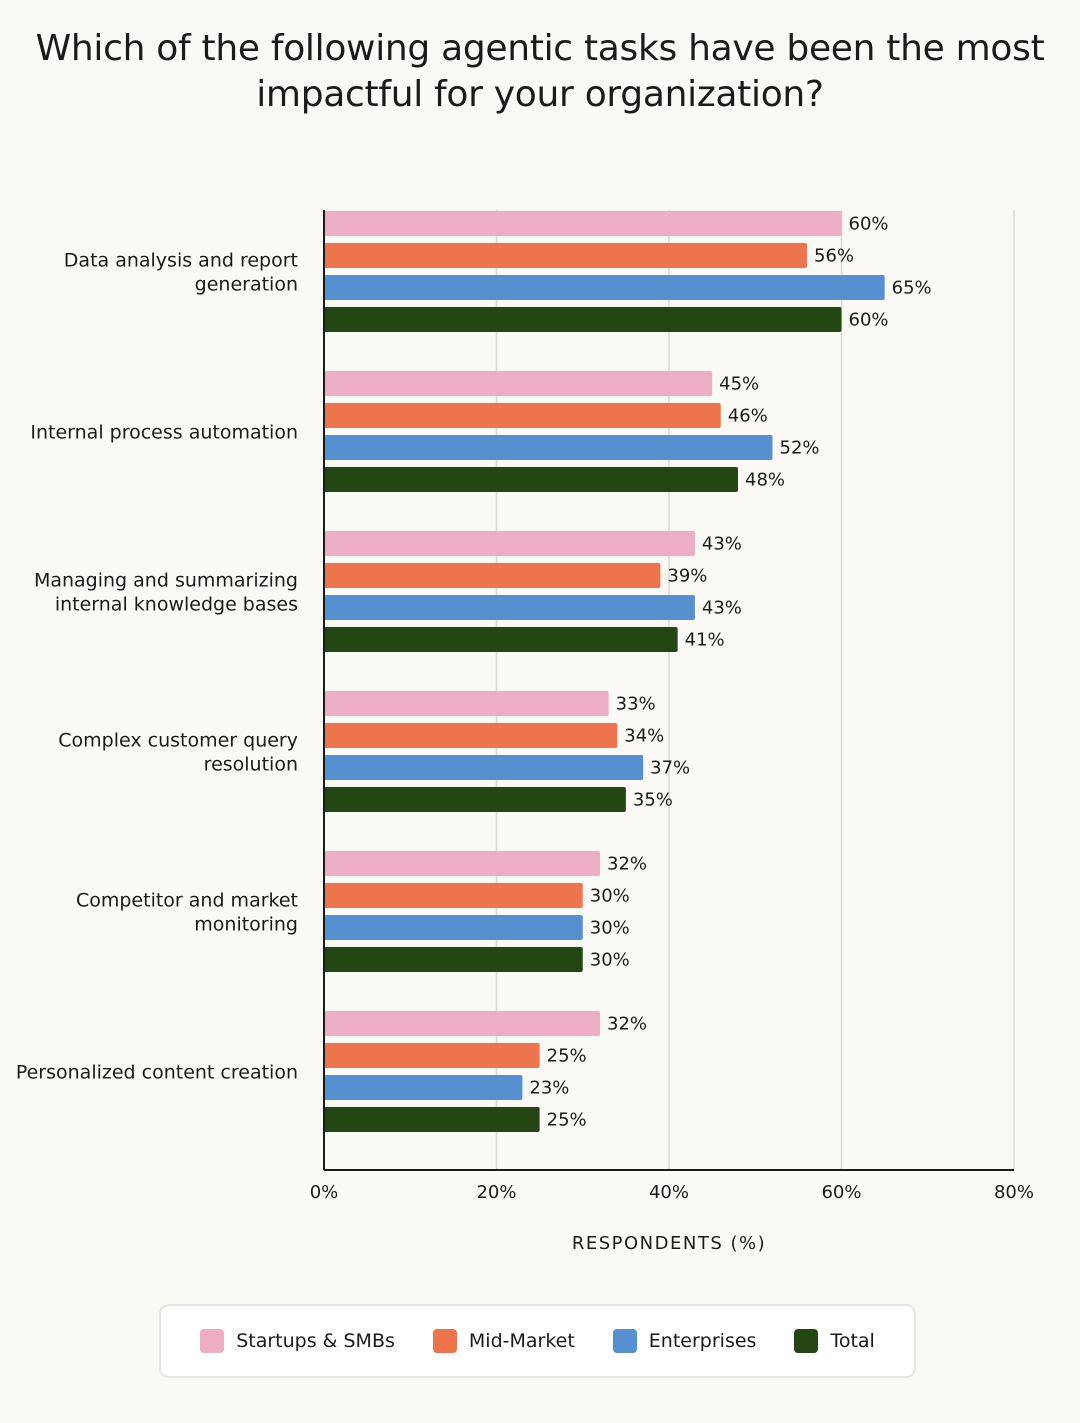 The height and width of the screenshot is (1423, 1080). I want to click on data-label: 52%, so click(800, 448).